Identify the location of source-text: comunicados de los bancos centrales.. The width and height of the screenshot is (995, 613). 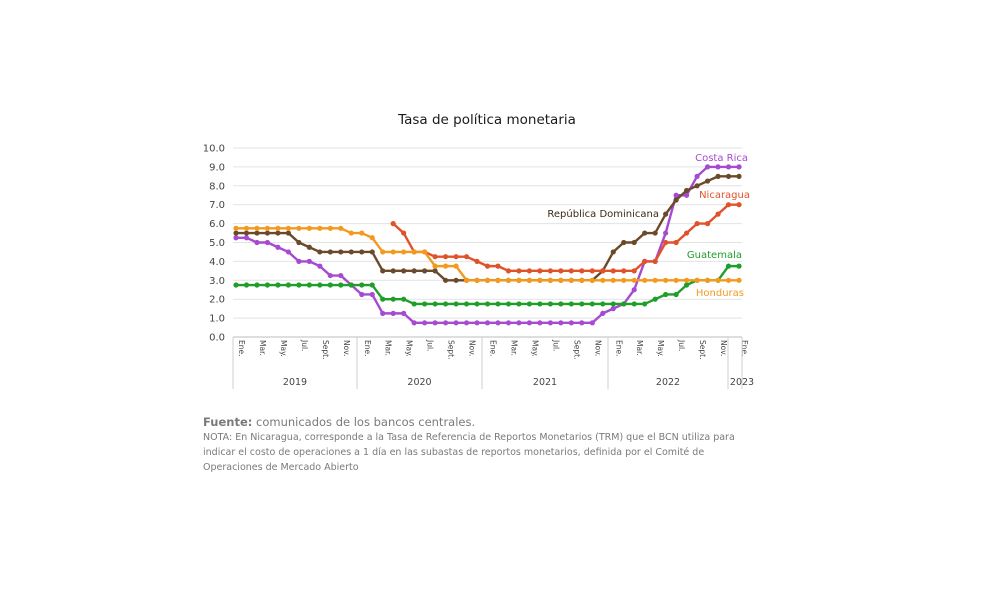
(364, 422).